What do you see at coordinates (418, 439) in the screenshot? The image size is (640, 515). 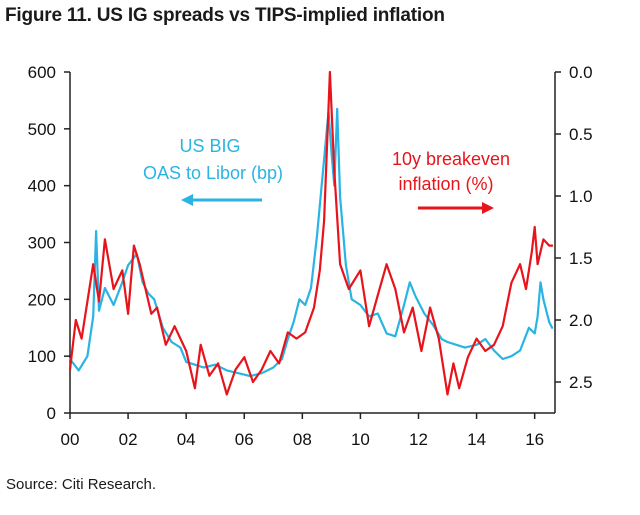 I see `x-tick-label: 12` at bounding box center [418, 439].